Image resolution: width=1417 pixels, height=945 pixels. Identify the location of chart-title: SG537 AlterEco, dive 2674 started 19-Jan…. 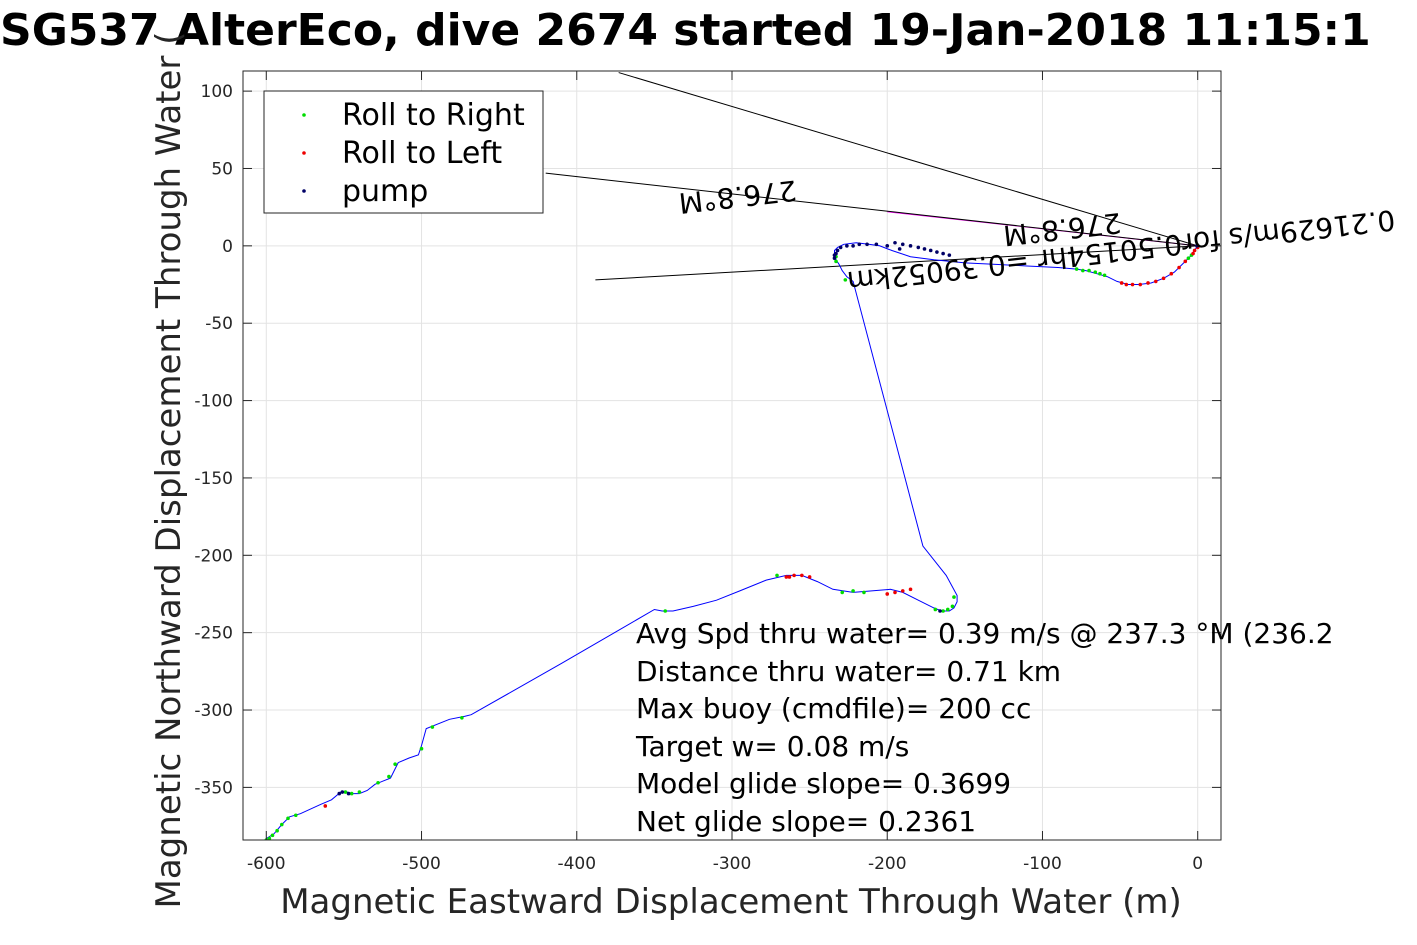
(685, 30).